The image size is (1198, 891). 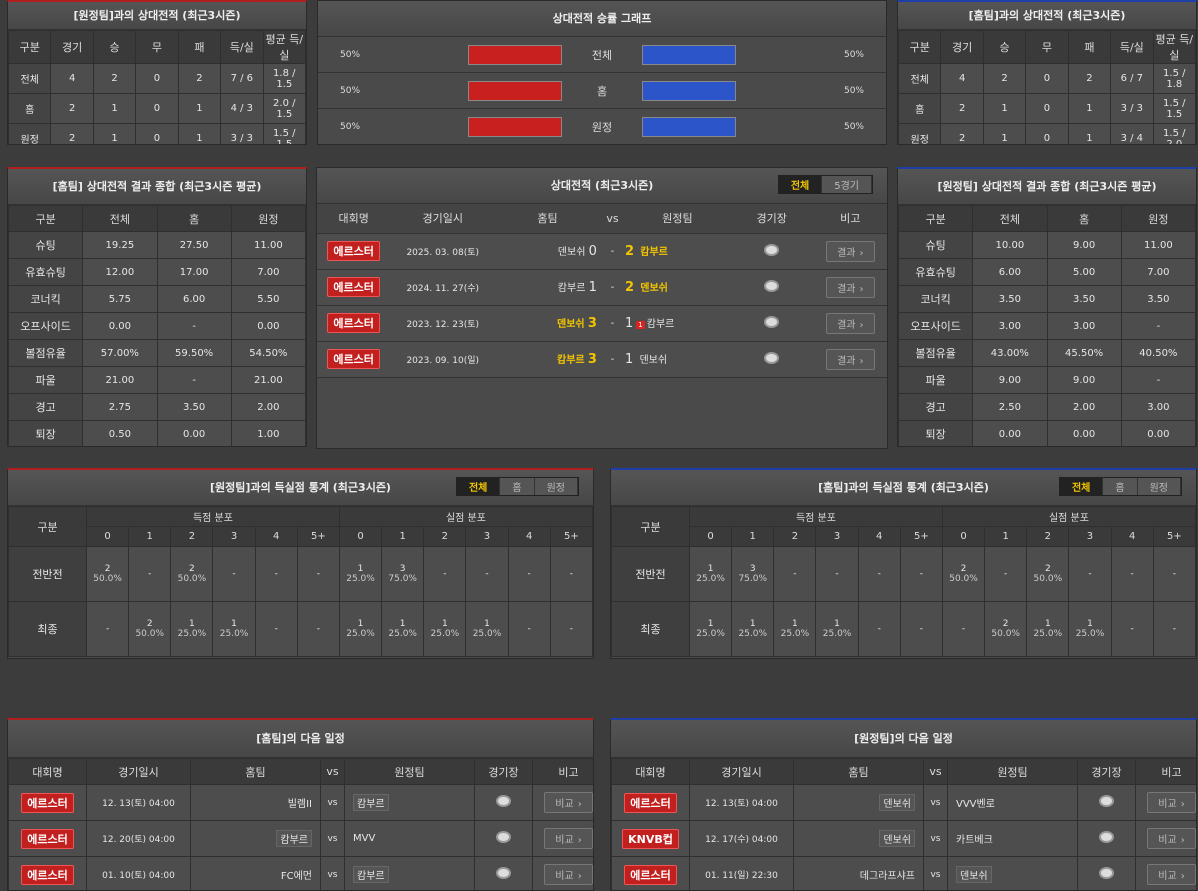 What do you see at coordinates (650, 838) in the screenshot?
I see `league-badge: KNVB컵` at bounding box center [650, 838].